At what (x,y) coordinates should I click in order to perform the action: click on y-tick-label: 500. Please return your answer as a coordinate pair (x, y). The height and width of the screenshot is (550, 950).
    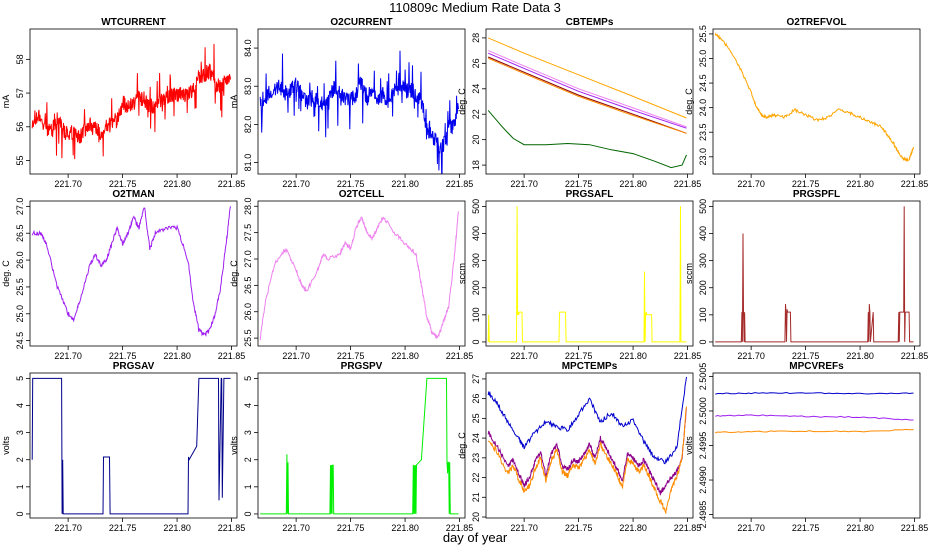
    Looking at the image, I should click on (476, 206).